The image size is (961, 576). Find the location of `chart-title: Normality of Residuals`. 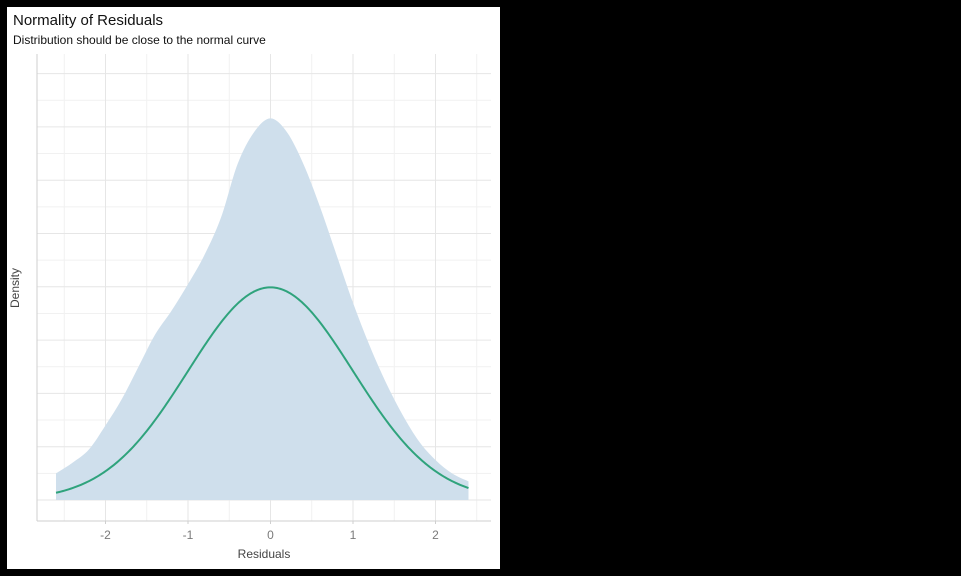

chart-title: Normality of Residuals is located at coordinates (88, 20).